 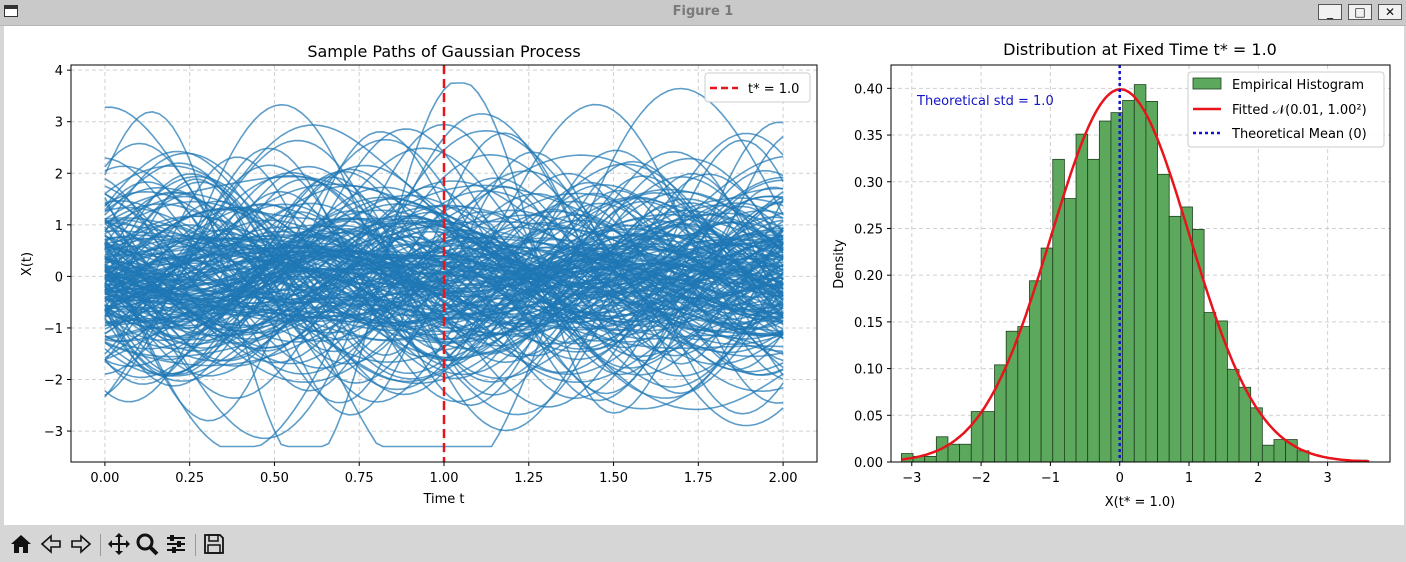 What do you see at coordinates (1390, 12) in the screenshot?
I see `close-button: ✕` at bounding box center [1390, 12].